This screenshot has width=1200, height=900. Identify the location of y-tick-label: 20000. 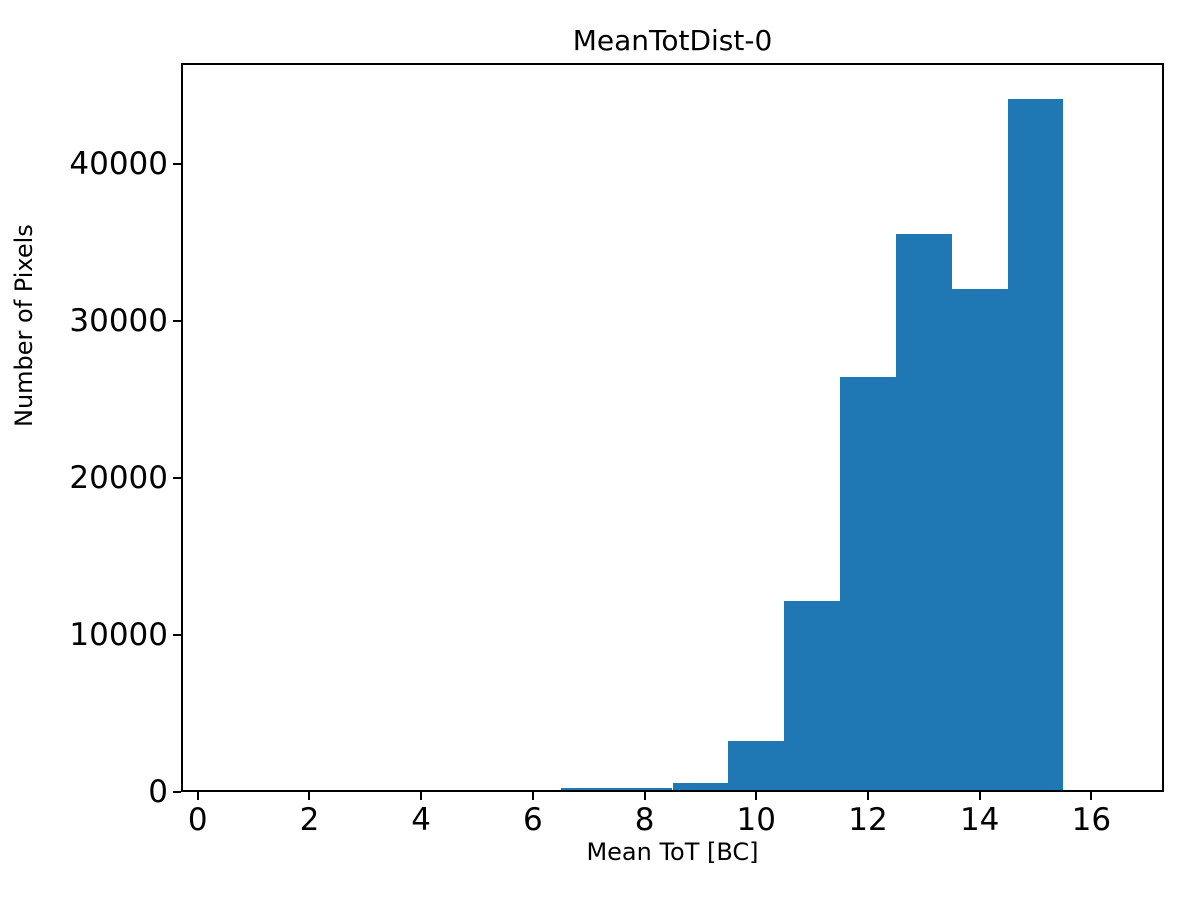
(118, 477).